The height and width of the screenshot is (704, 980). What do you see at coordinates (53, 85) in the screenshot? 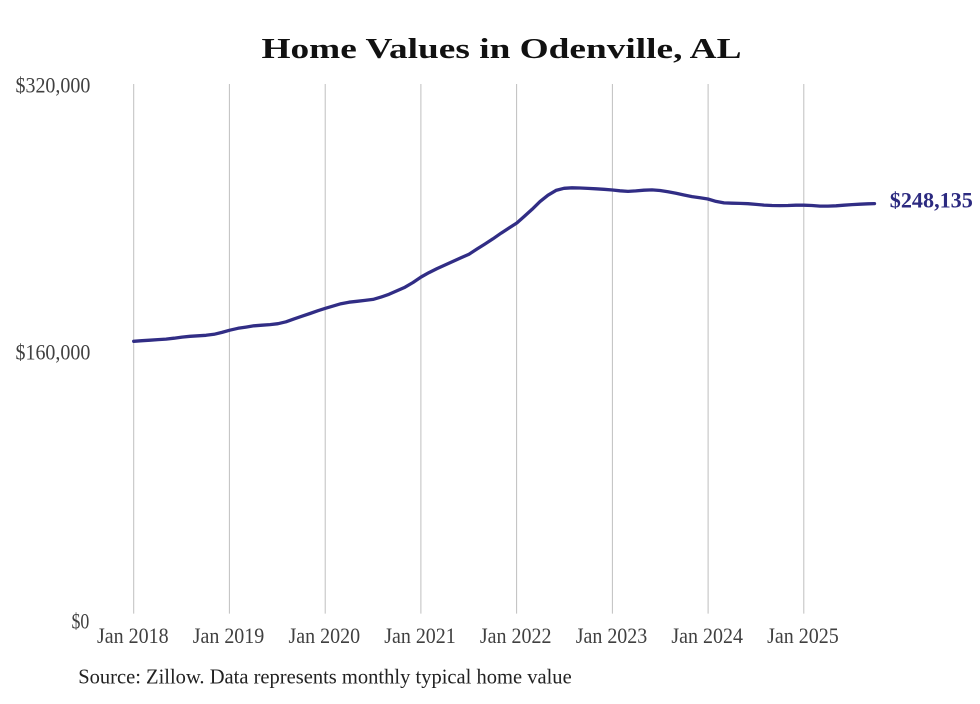
I see `svg-text: $320,000` at bounding box center [53, 85].